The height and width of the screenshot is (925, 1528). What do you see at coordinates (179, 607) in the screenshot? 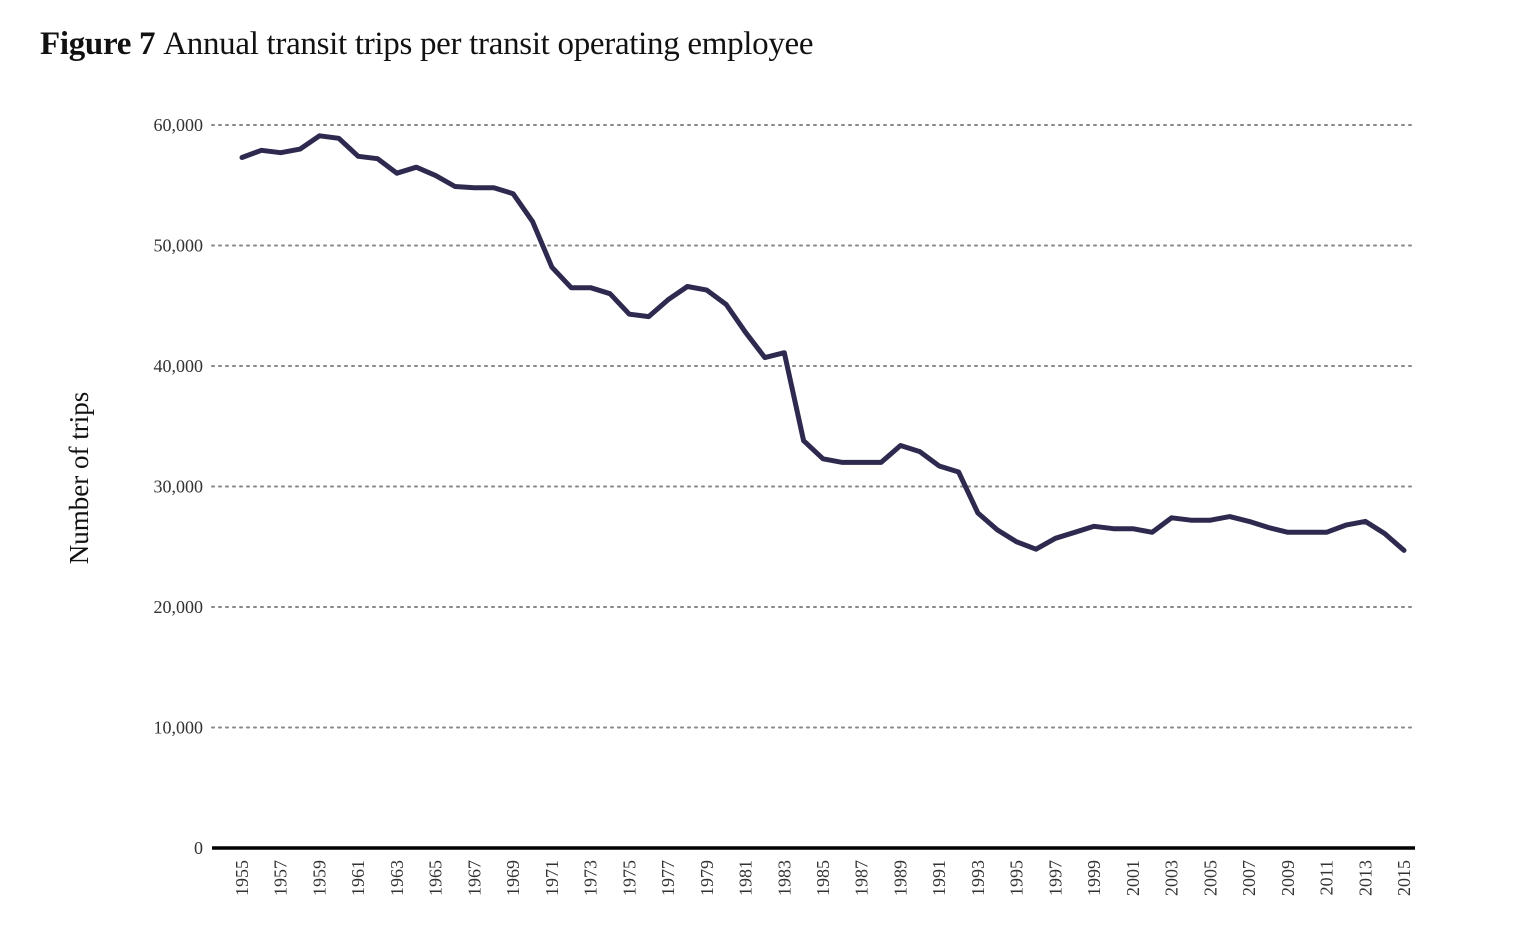
I see `y-tick-label: 20,000` at bounding box center [179, 607].